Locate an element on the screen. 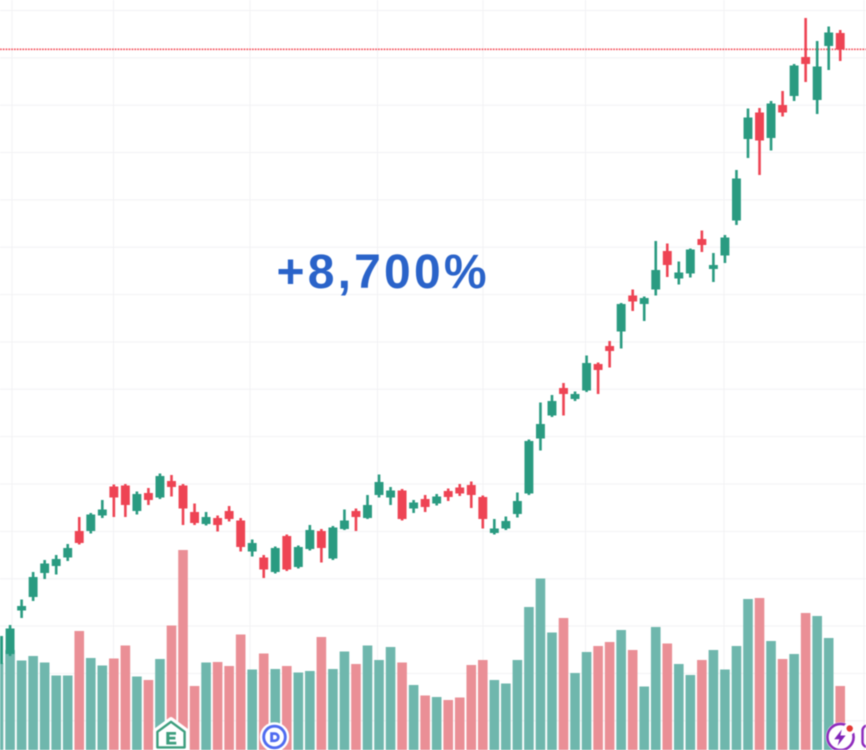  svg-text: +8,700% is located at coordinates (383, 272).